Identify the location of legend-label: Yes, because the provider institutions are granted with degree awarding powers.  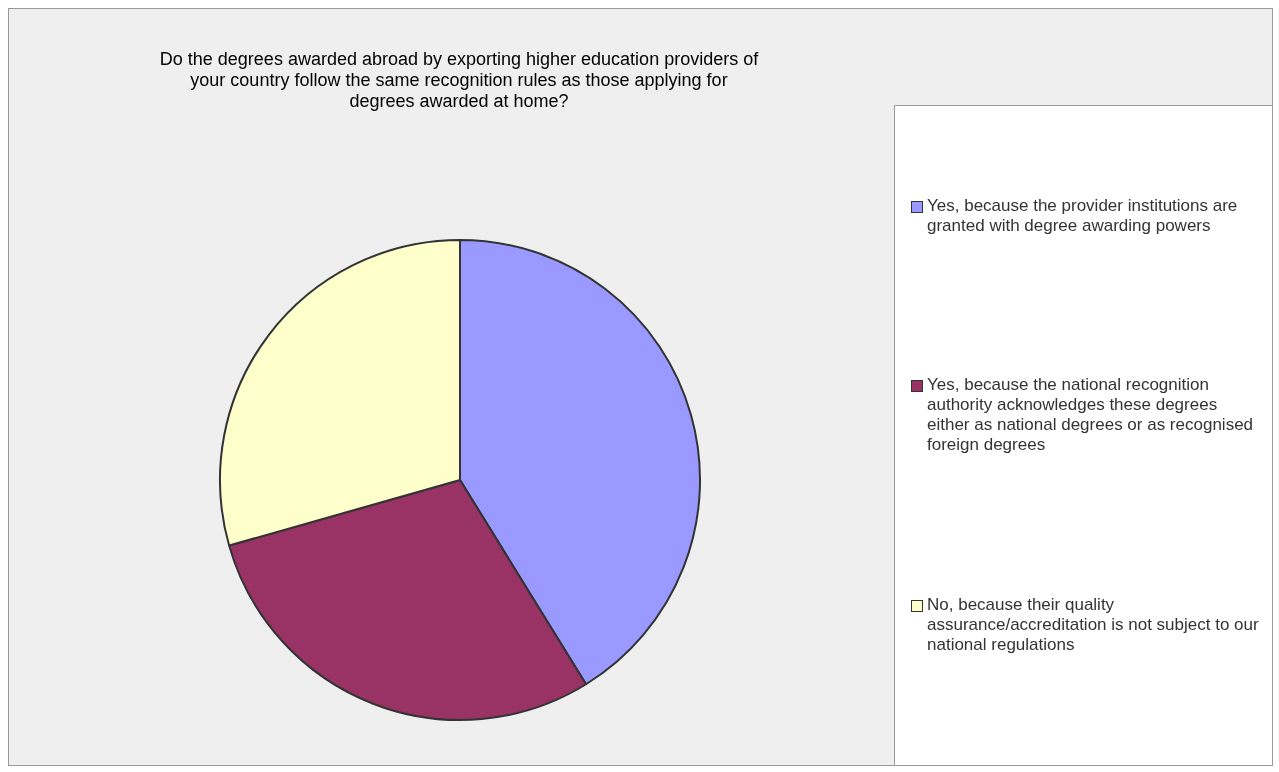
(1083, 215).